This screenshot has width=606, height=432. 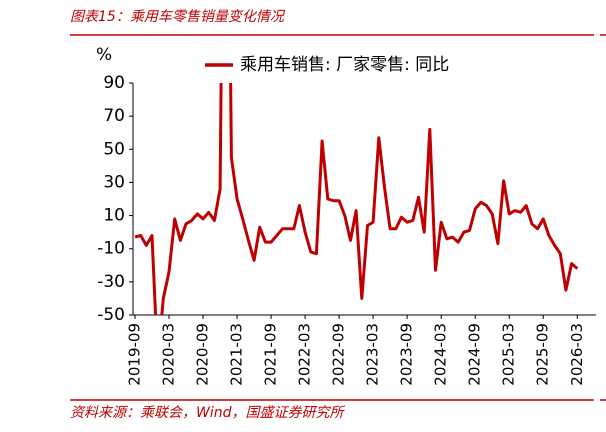 I want to click on y-tick-label: 10, so click(x=114, y=216).